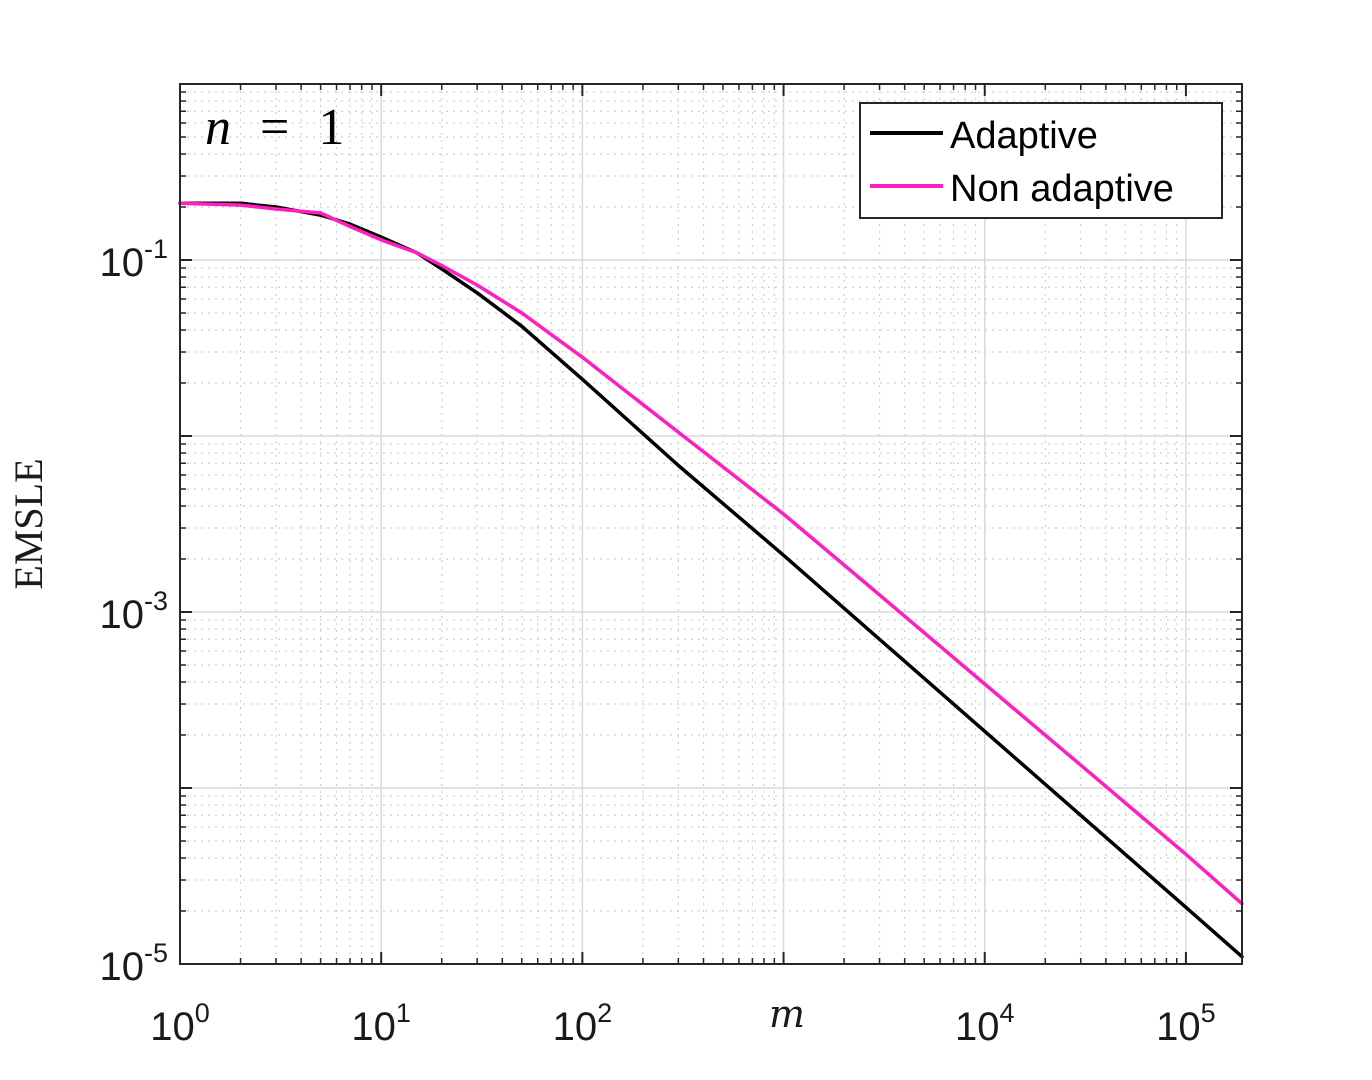  What do you see at coordinates (604, 1013) in the screenshot?
I see `x-tick-label-exponent: 2` at bounding box center [604, 1013].